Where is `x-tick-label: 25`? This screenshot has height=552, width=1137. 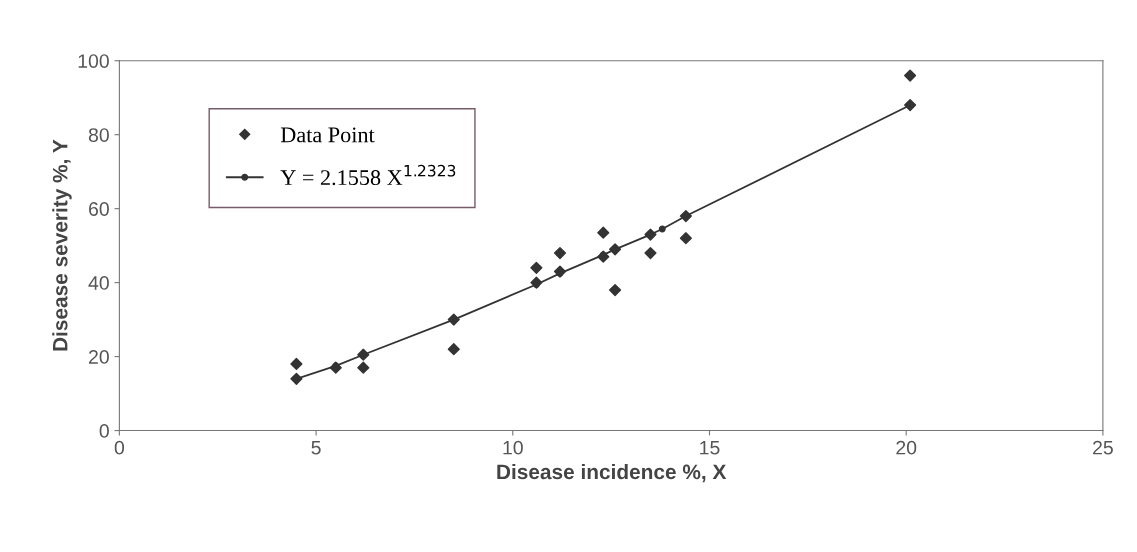 x-tick-label: 25 is located at coordinates (1103, 447).